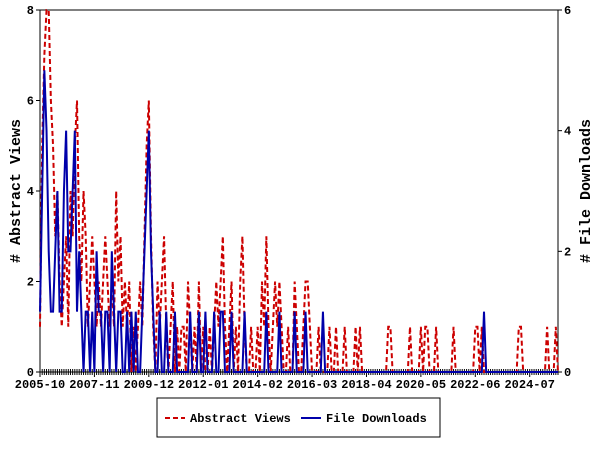  What do you see at coordinates (257, 385) in the screenshot?
I see `x-tick-label: 2014-02` at bounding box center [257, 385].